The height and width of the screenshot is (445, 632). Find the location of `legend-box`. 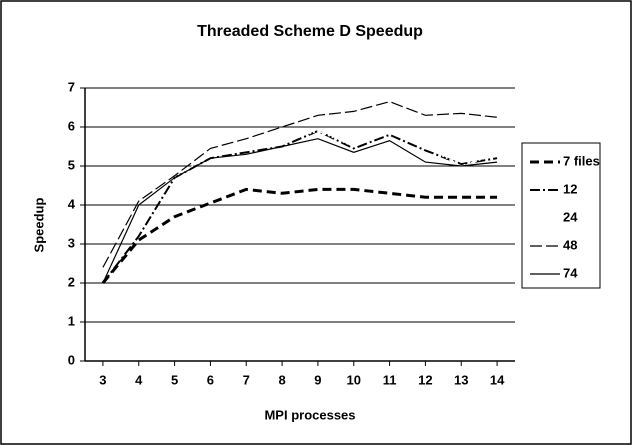

legend-box is located at coordinates (561, 215).